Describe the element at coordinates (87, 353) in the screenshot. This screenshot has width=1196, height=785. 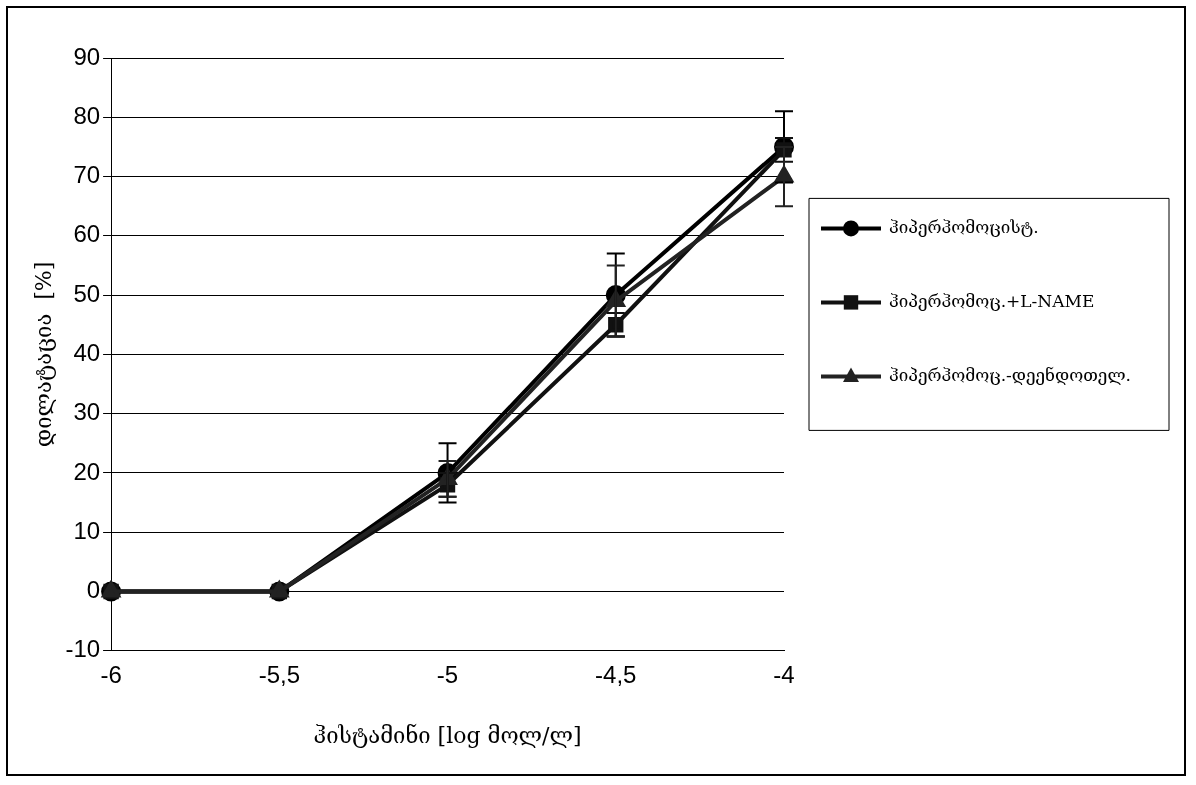
I see `y-tick-label: 40` at that location.